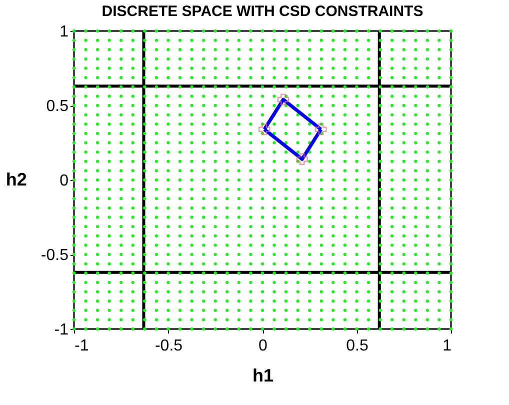  Describe the element at coordinates (64, 32) in the screenshot. I see `y-tick-label: 1` at that location.